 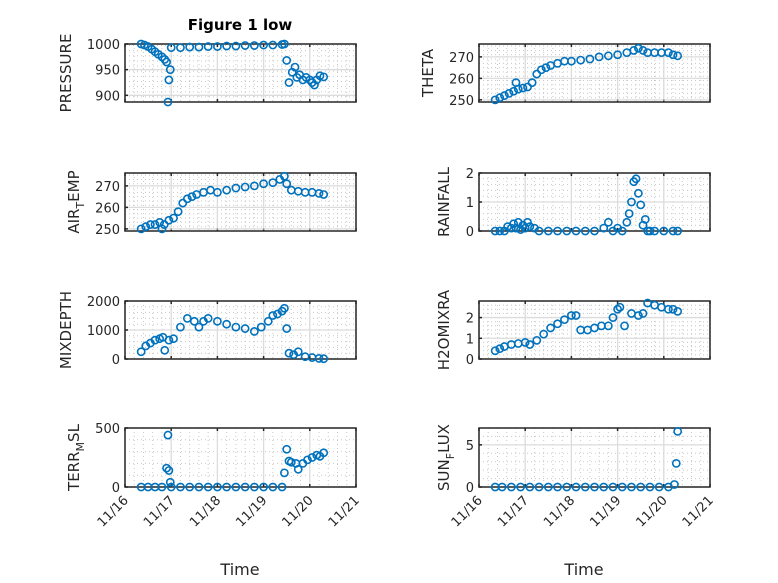 What do you see at coordinates (103, 45) in the screenshot?
I see `y-tick-label: 1000` at bounding box center [103, 45].